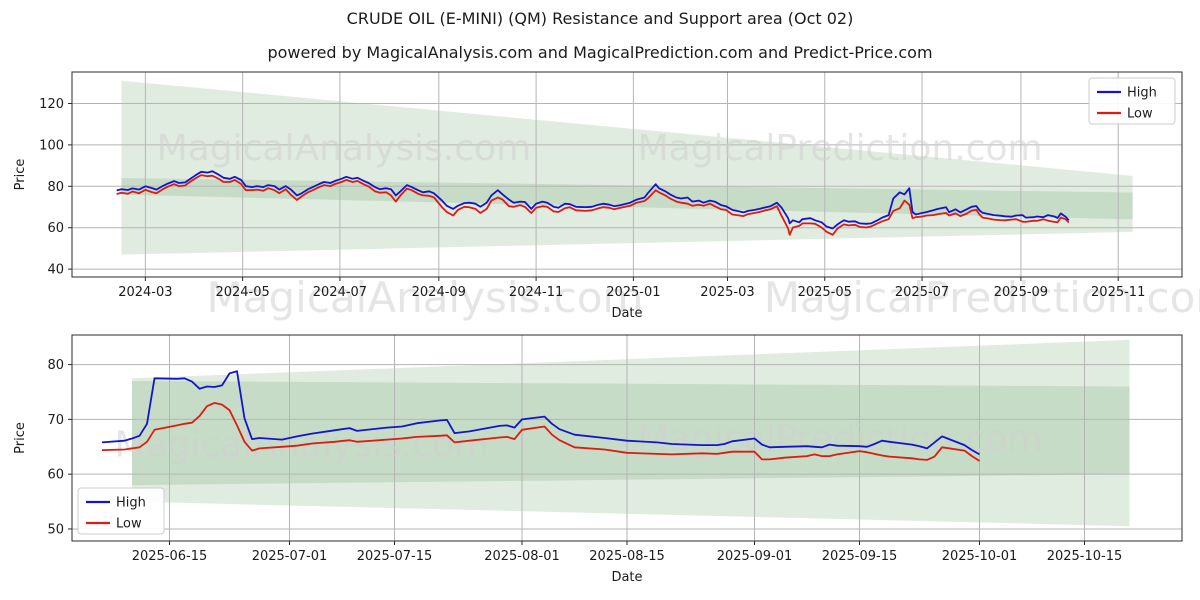 This screenshot has height=600, width=1200. I want to click on x-tick-label: 2024-09, so click(439, 292).